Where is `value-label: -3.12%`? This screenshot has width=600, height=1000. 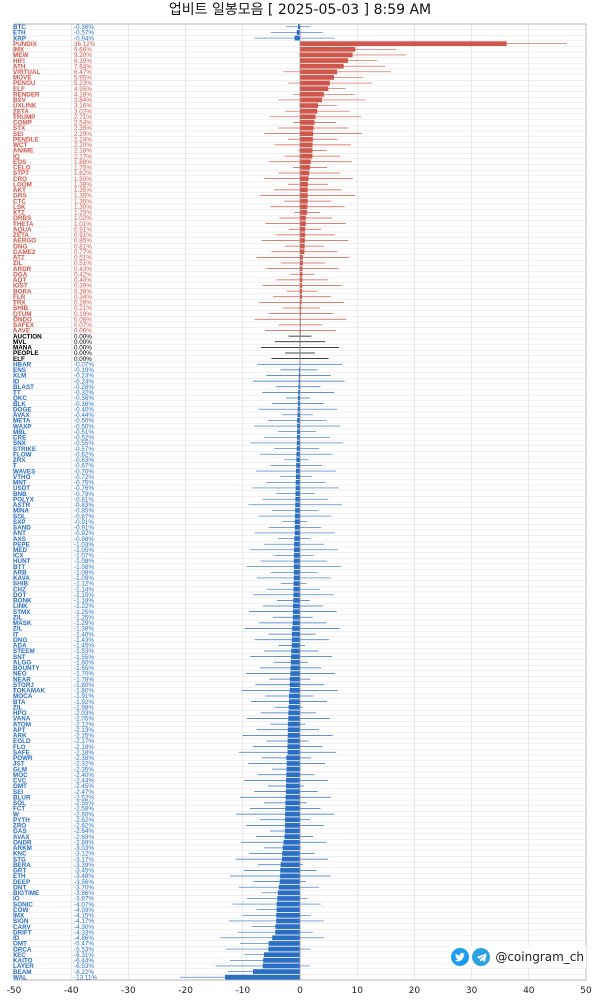
value-label: -3.12% is located at coordinates (84, 854).